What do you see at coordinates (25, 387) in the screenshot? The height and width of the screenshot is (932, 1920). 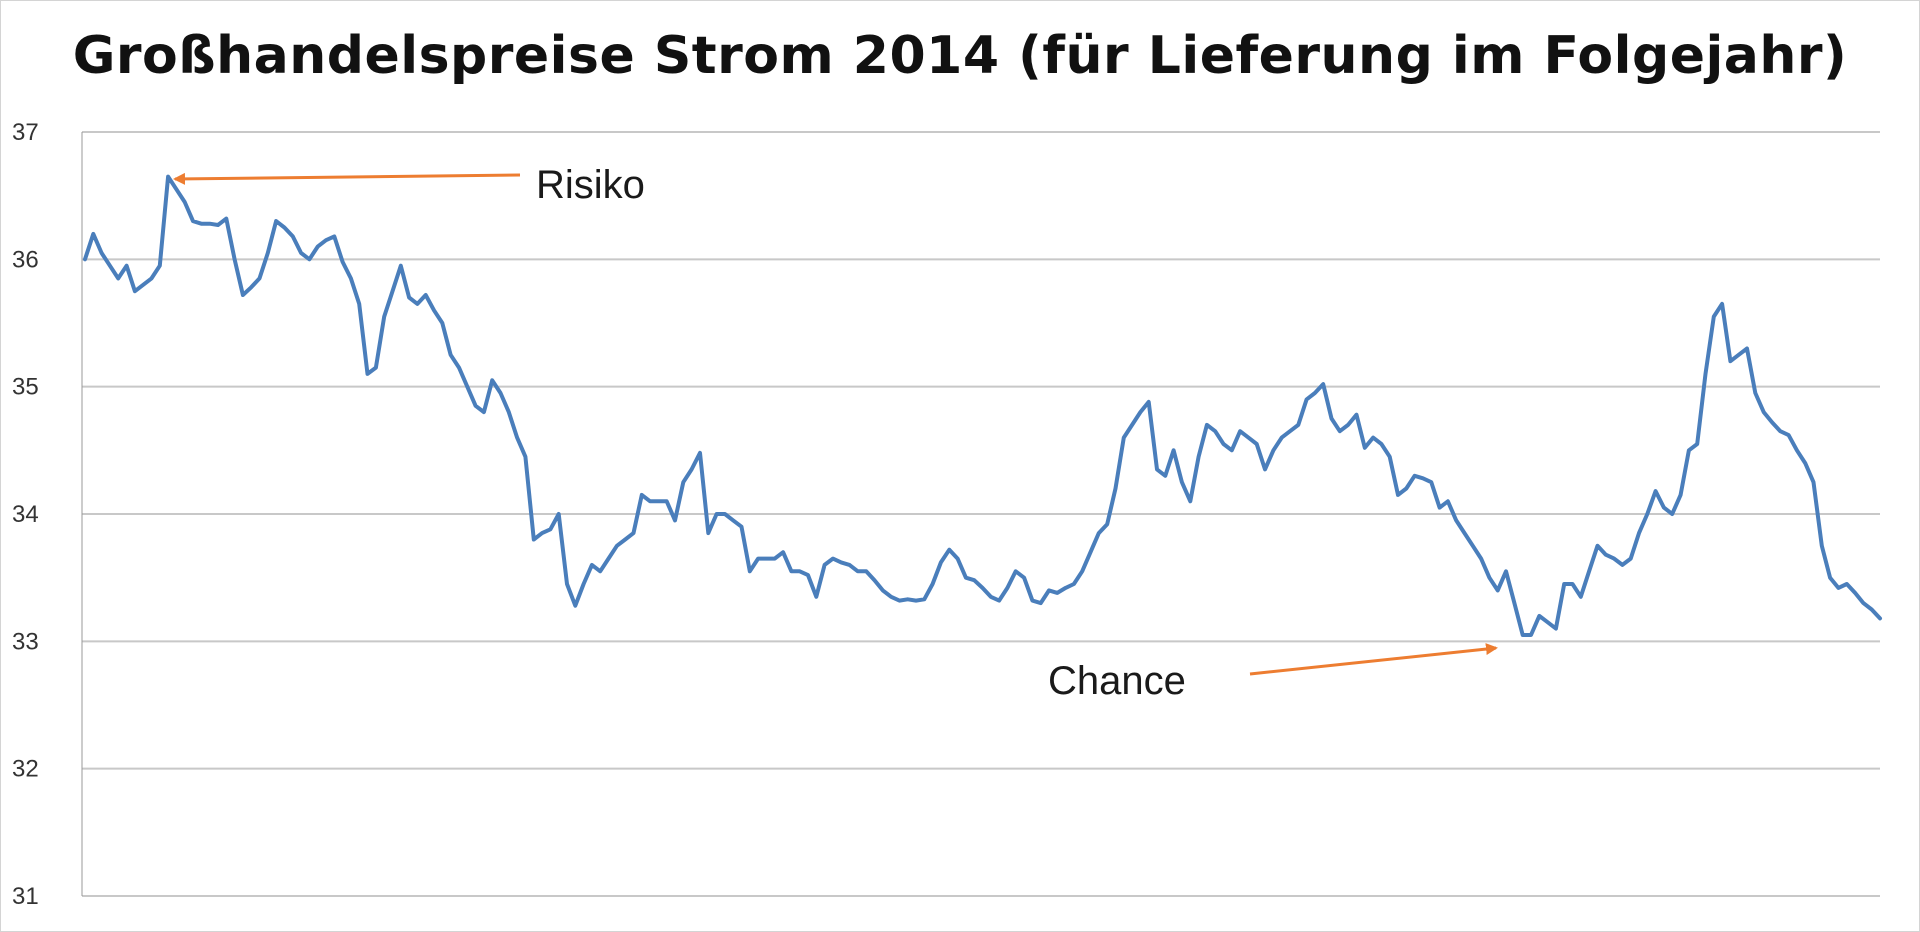 I see `y-tick-label: 35` at bounding box center [25, 387].